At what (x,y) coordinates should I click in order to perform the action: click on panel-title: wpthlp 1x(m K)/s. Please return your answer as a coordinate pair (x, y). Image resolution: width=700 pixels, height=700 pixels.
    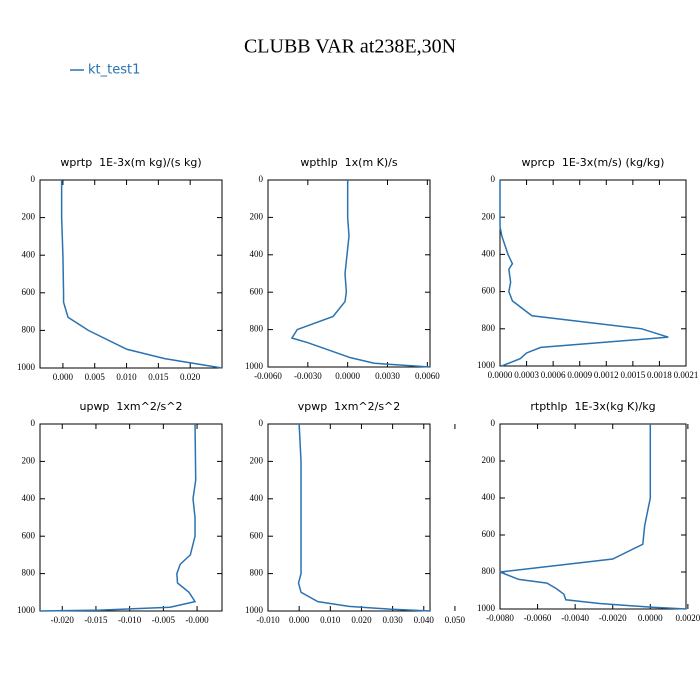
    Looking at the image, I should click on (349, 162).